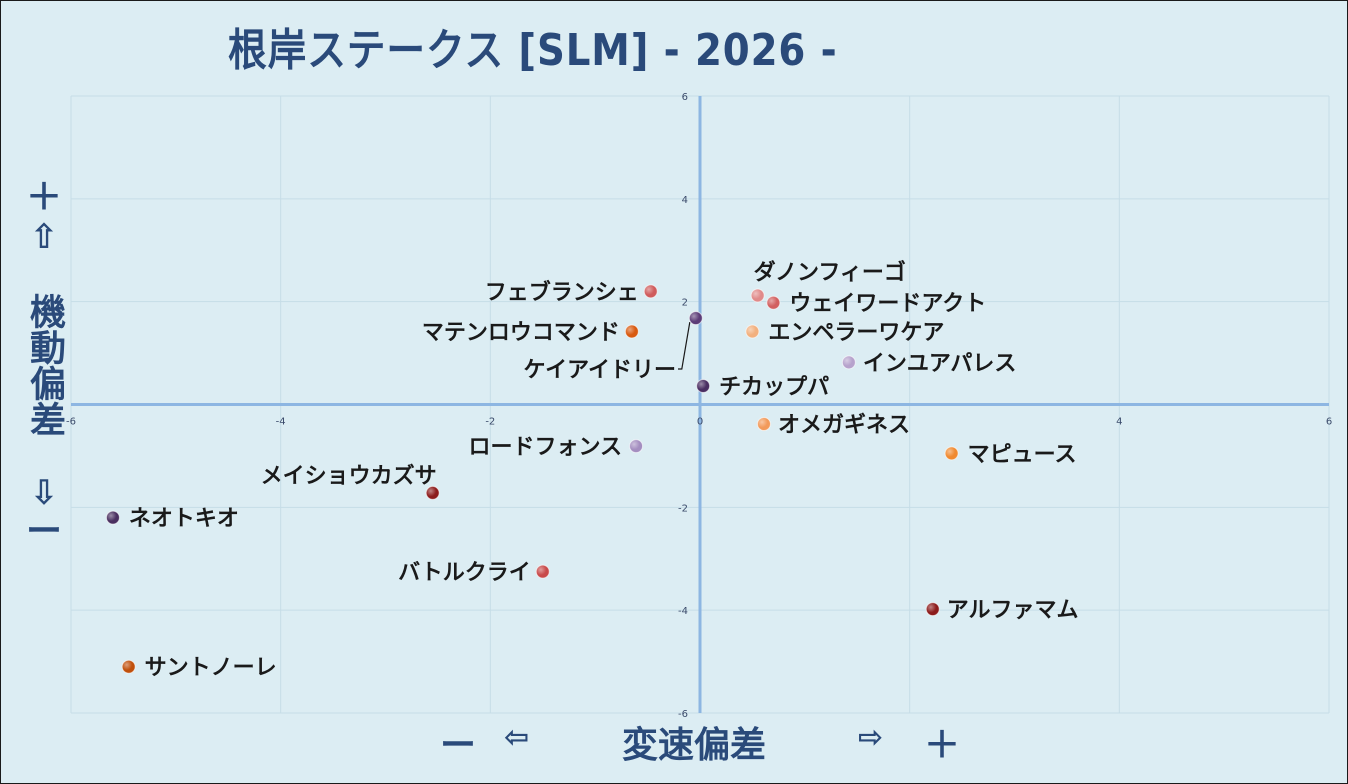 Image resolution: width=1348 pixels, height=784 pixels. I want to click on data-label: フェブランシェ, so click(562, 292).